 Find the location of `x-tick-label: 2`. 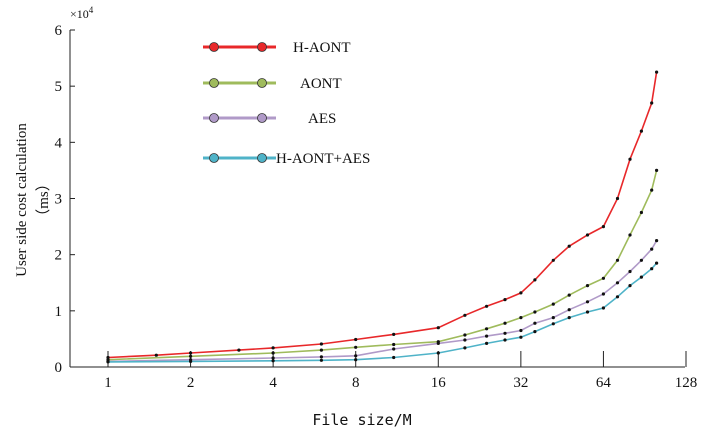

x-tick-label: 2 is located at coordinates (191, 383).